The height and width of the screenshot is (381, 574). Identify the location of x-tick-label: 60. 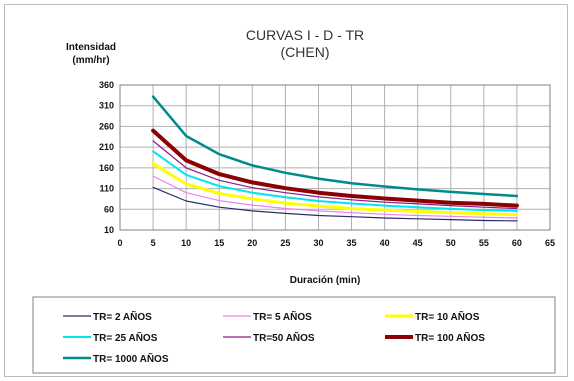
(517, 243).